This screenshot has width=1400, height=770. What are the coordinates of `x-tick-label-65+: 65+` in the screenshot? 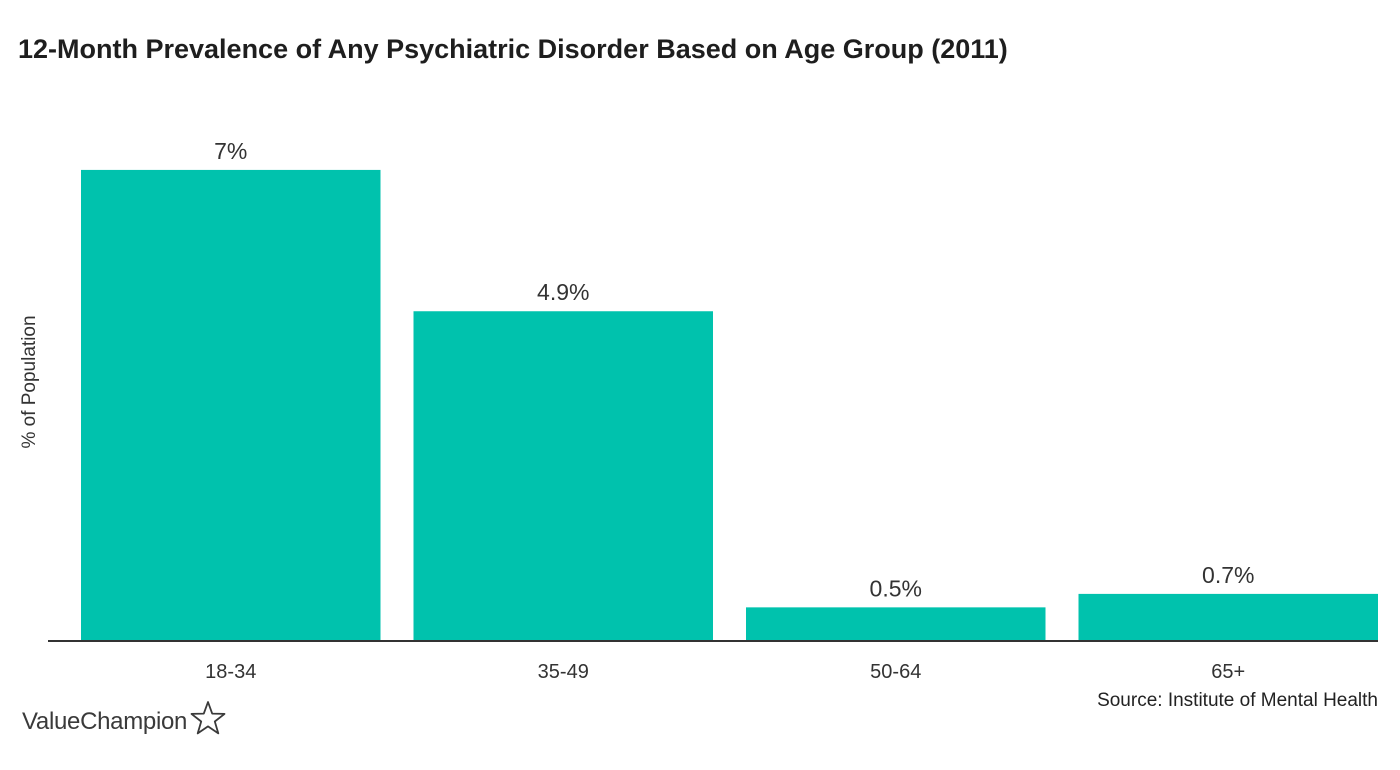 It's located at (1228, 672).